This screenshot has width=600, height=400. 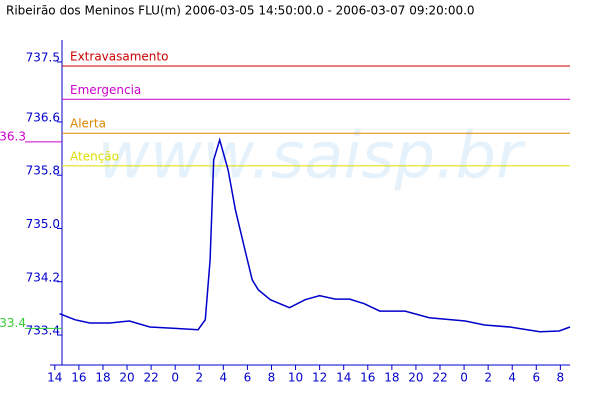 I want to click on y-tick-label: 735.0, so click(x=43, y=224).